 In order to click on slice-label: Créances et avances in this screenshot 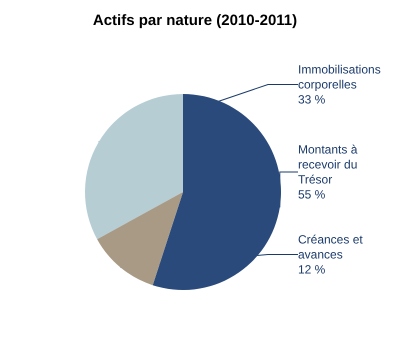, I will do `click(332, 247)`.